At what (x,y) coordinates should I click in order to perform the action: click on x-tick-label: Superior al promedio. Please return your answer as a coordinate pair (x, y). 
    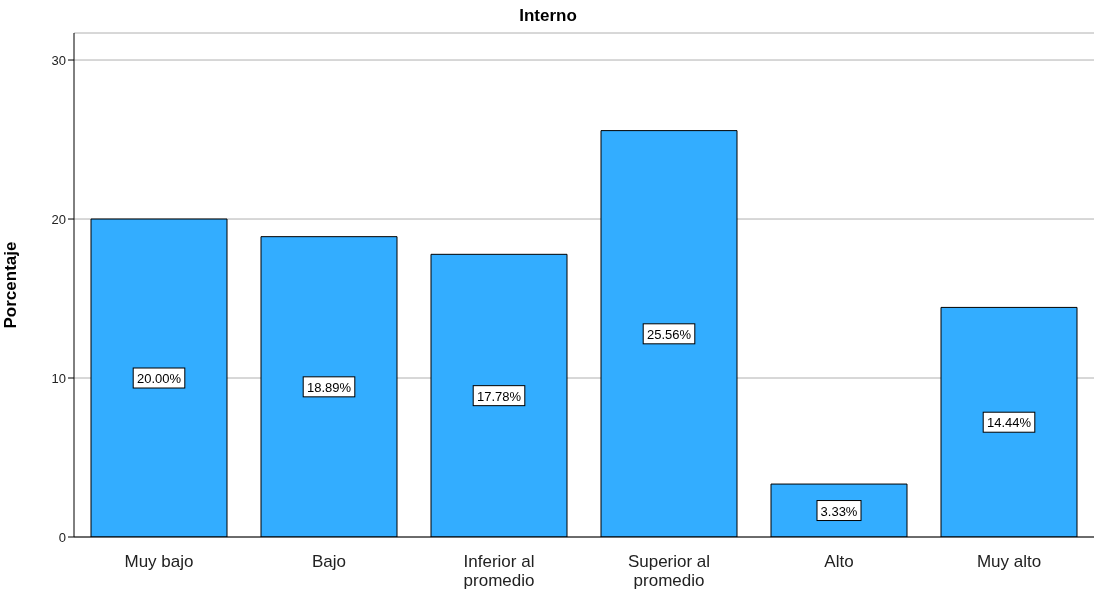
    Looking at the image, I should click on (669, 571).